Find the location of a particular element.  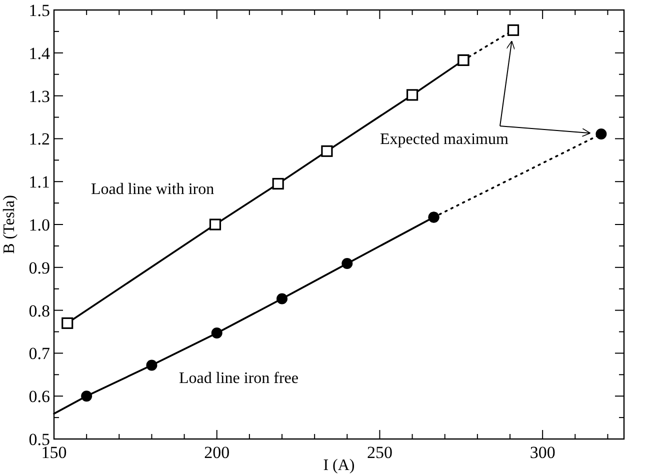

y-tick-label: 1.1 is located at coordinates (39, 182).